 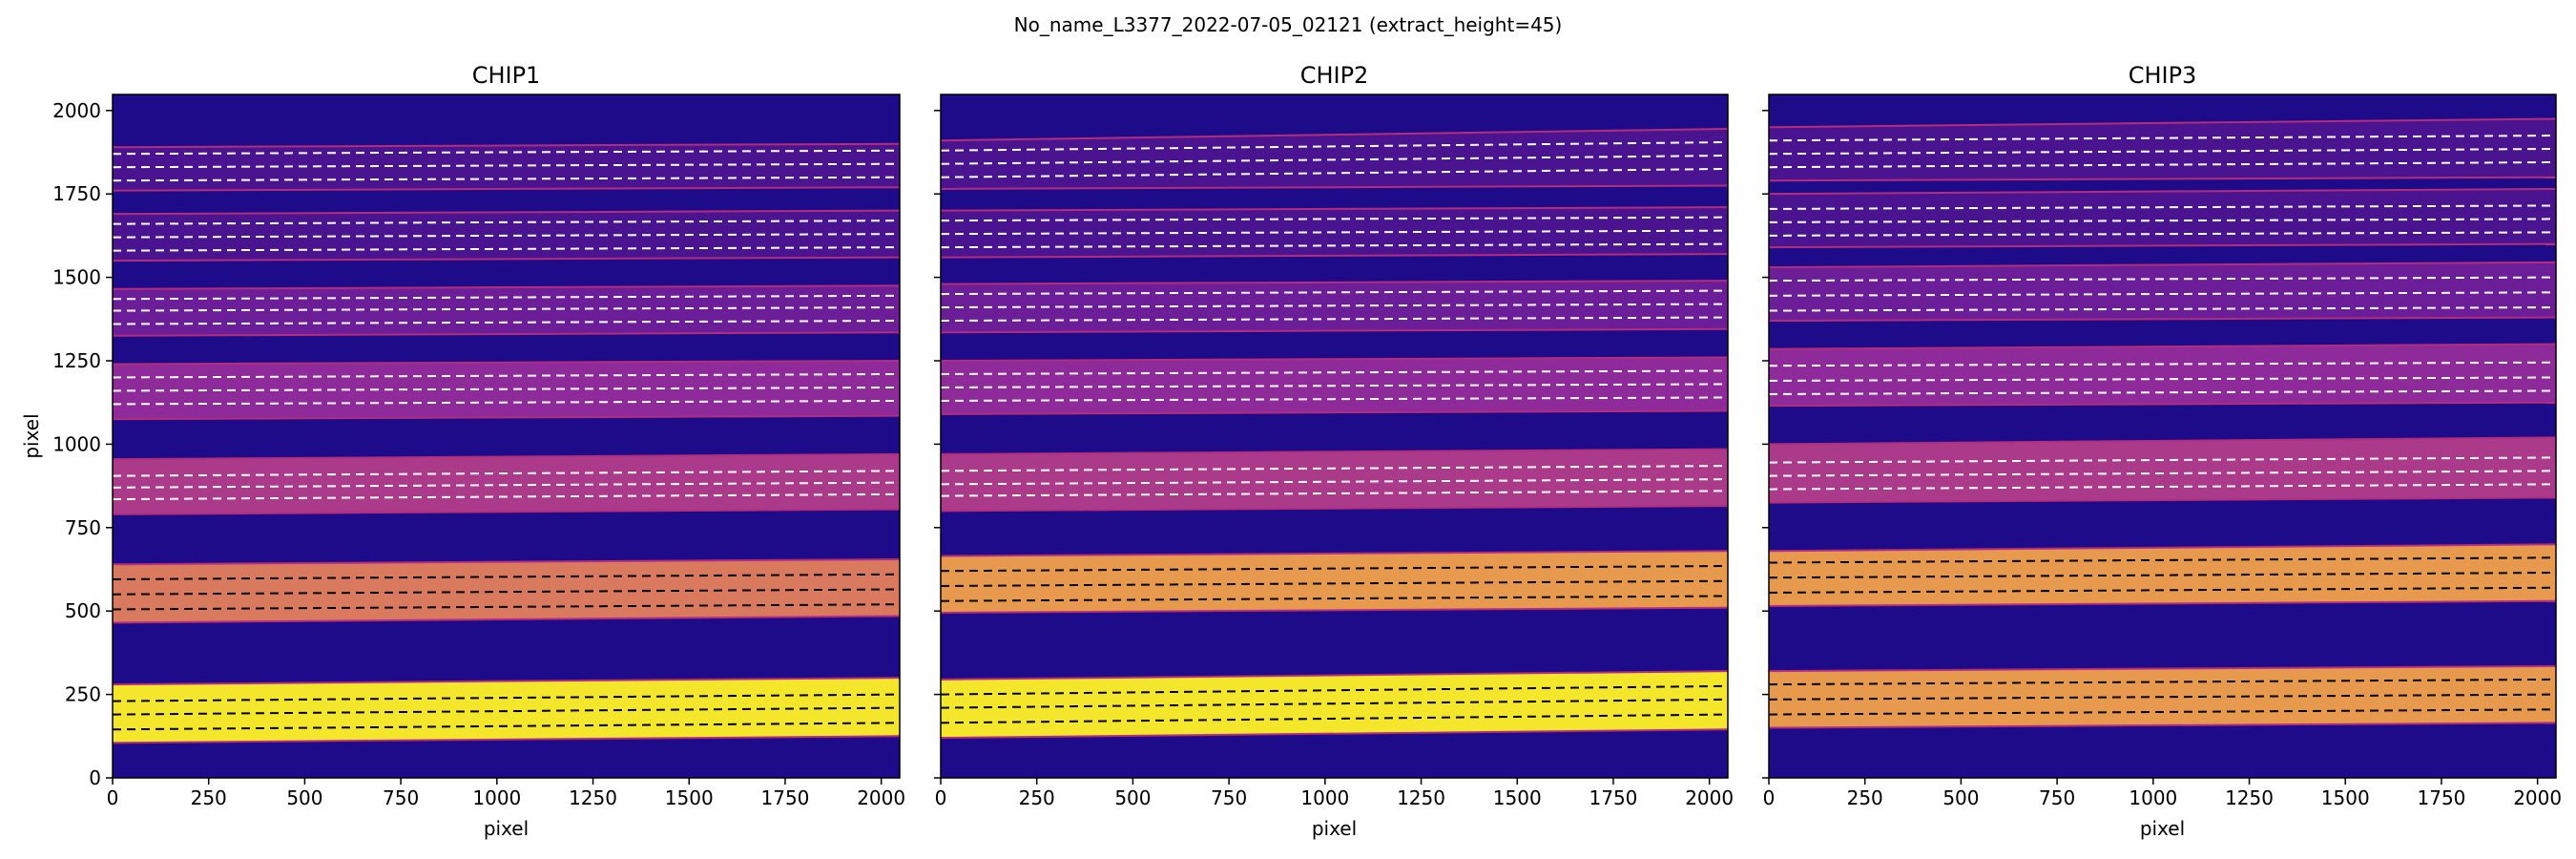 I want to click on chip-title: CHIP2, so click(x=1334, y=75).